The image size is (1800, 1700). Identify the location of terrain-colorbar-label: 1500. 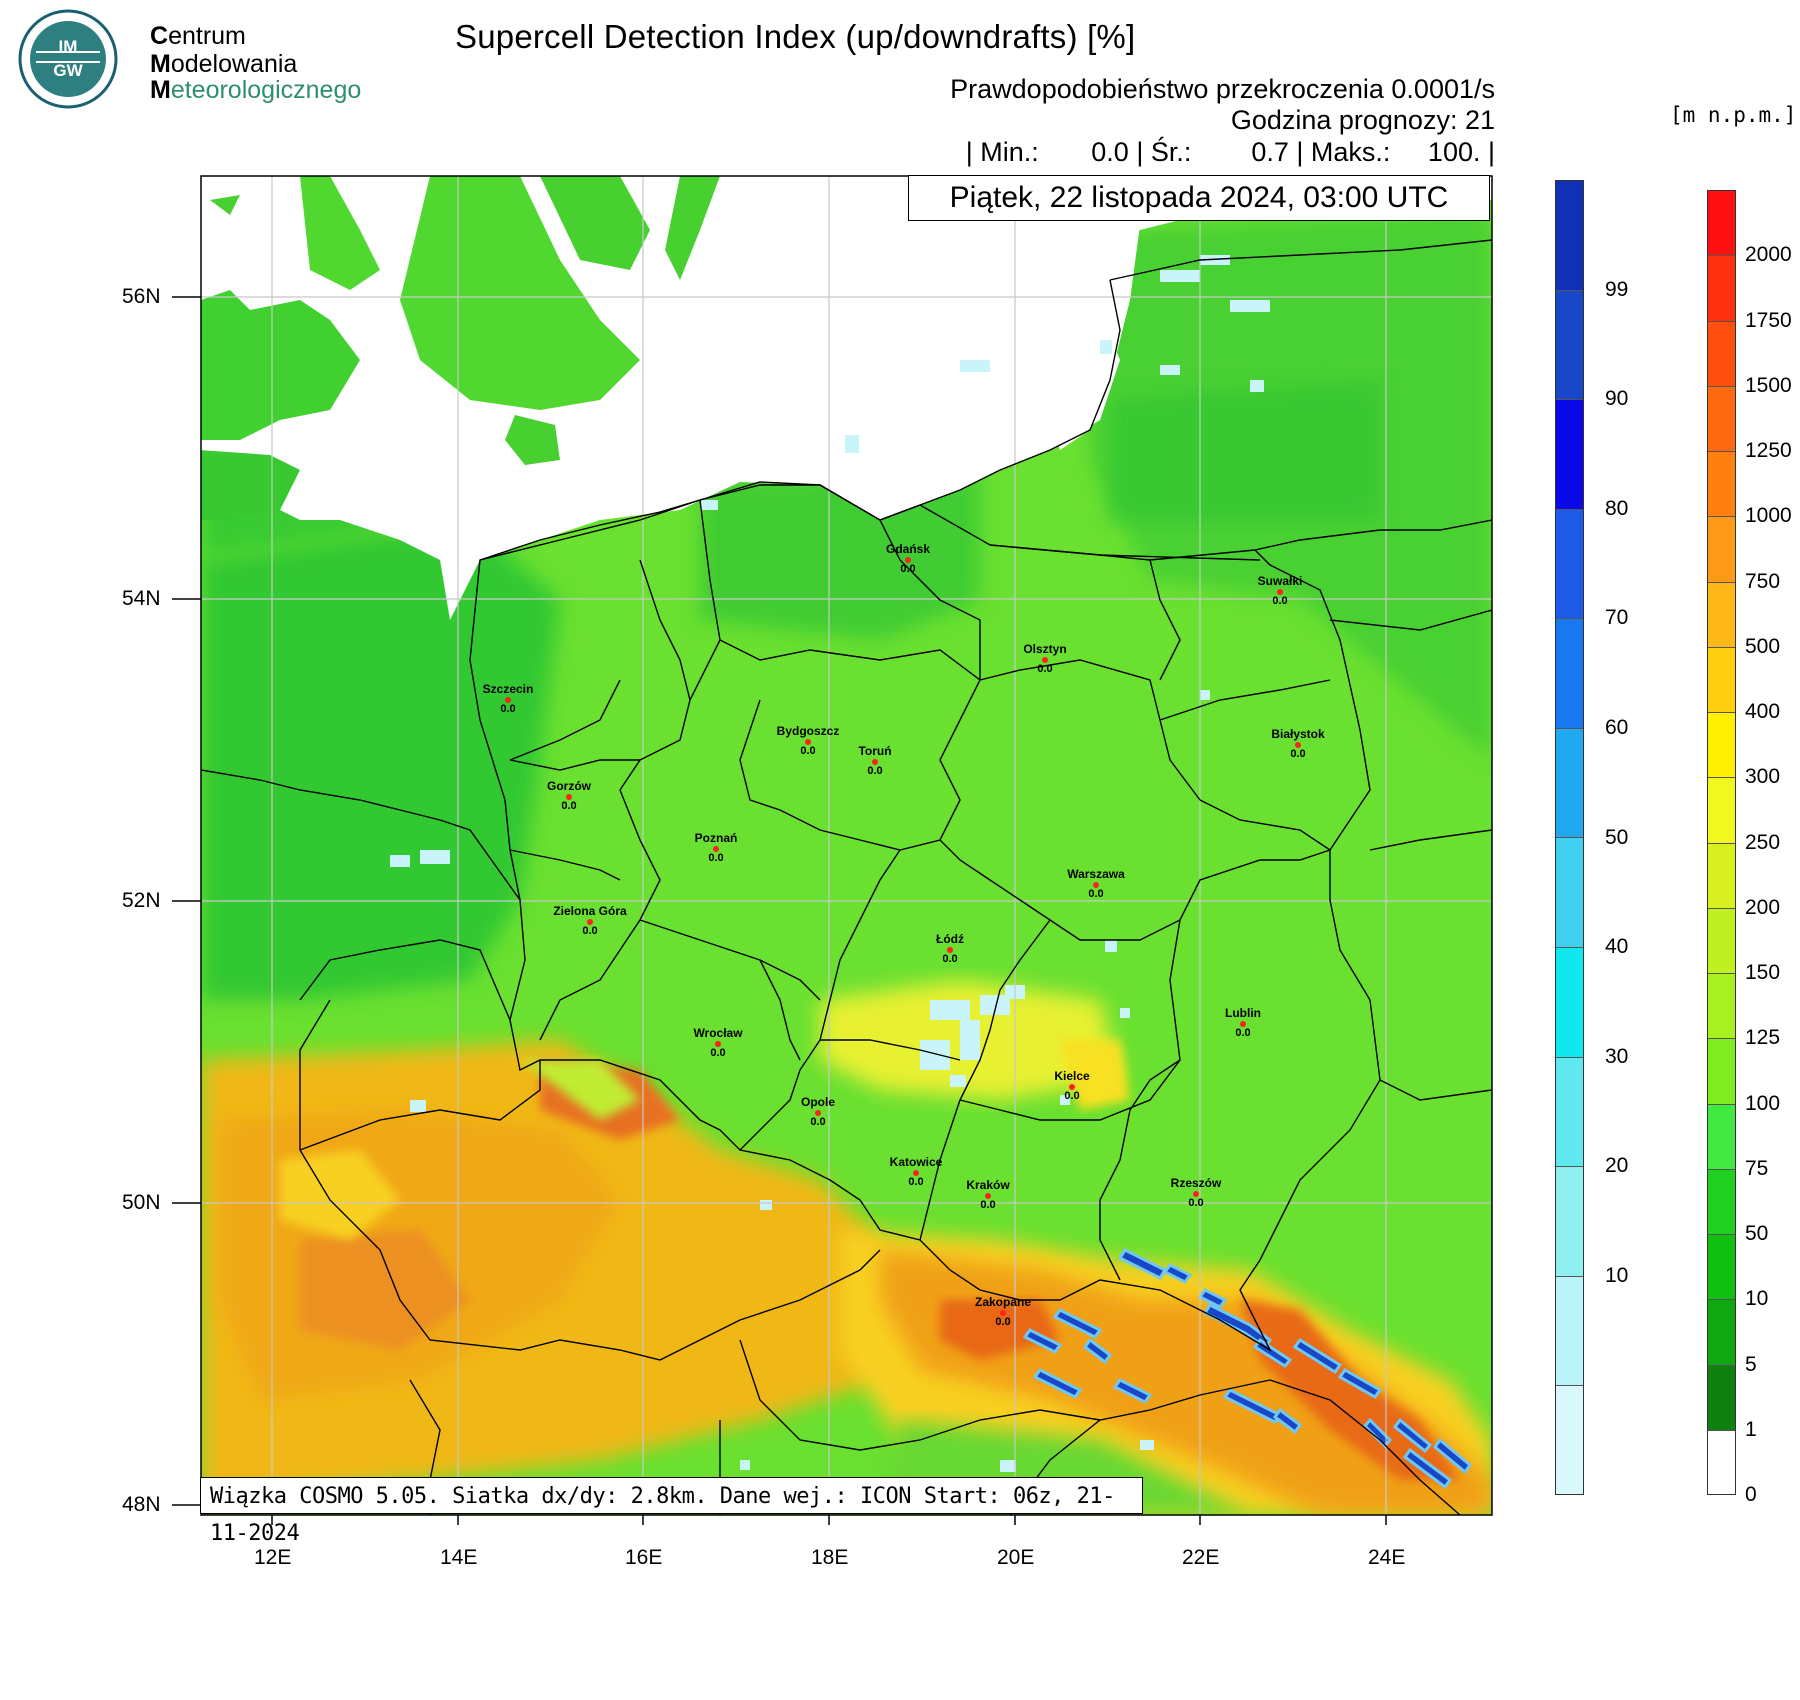
(1768, 385).